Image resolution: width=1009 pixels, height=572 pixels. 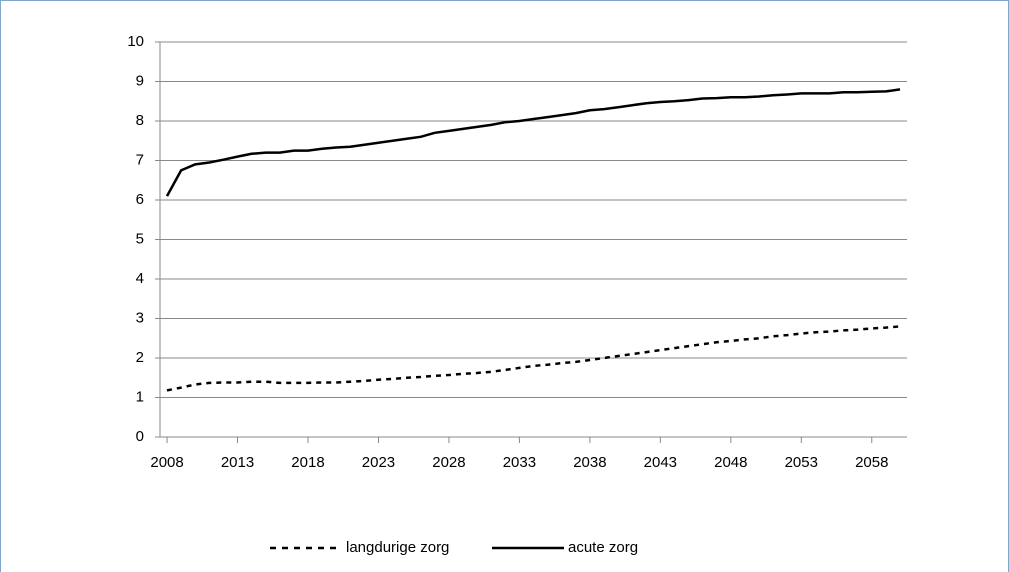 I want to click on x-tick-label: 2028, so click(x=448, y=462).